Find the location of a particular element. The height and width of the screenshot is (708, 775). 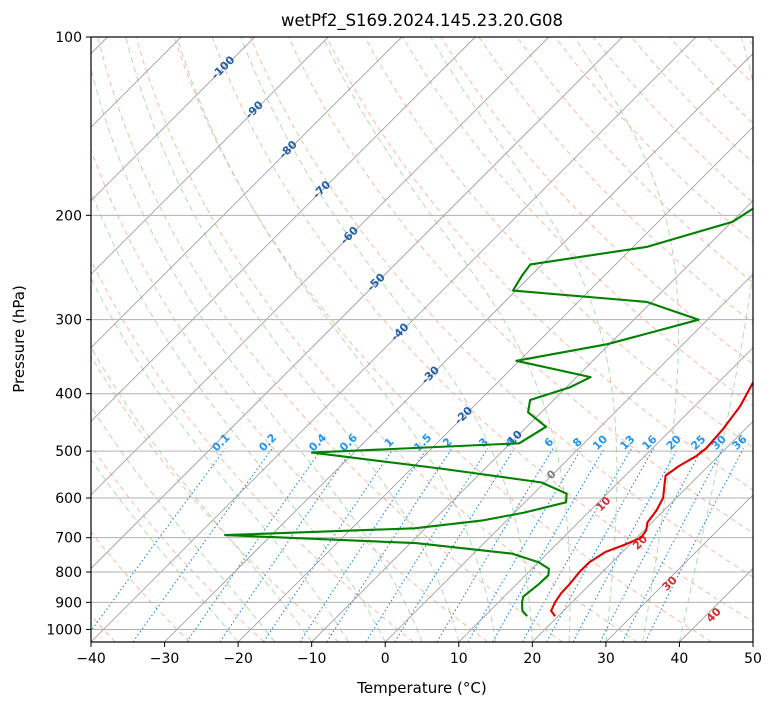

dry-adiabat-label: 30 is located at coordinates (670, 583).